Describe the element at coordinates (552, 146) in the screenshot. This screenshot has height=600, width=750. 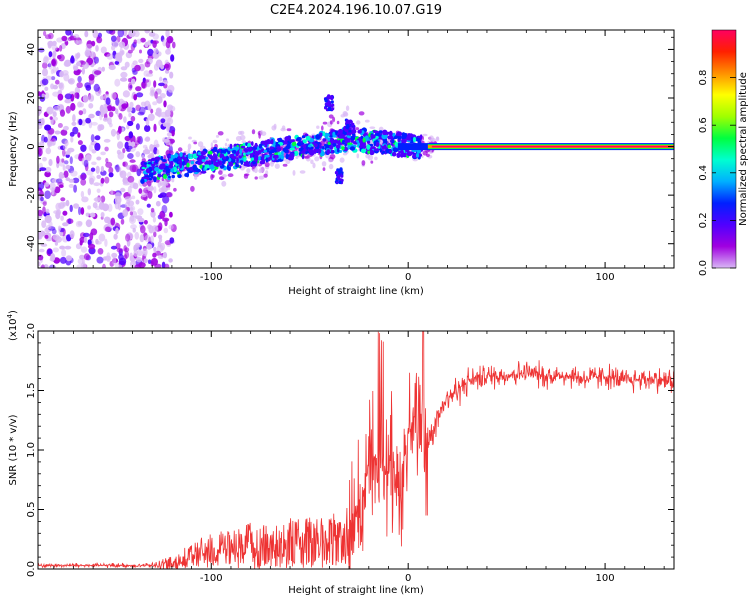
I see `spectrogram-tone-core` at that location.